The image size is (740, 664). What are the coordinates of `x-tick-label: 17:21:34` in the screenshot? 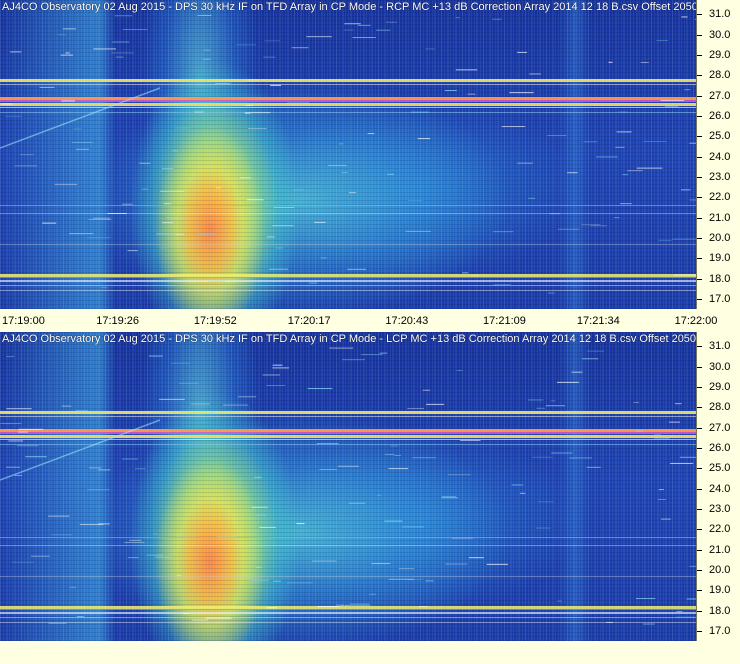 It's located at (598, 321).